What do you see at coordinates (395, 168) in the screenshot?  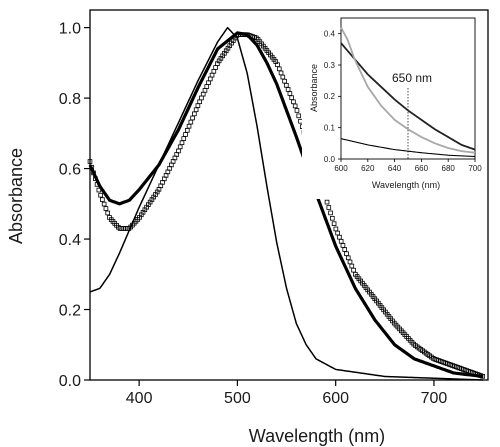 I see `x-tick-label: 640` at bounding box center [395, 168].